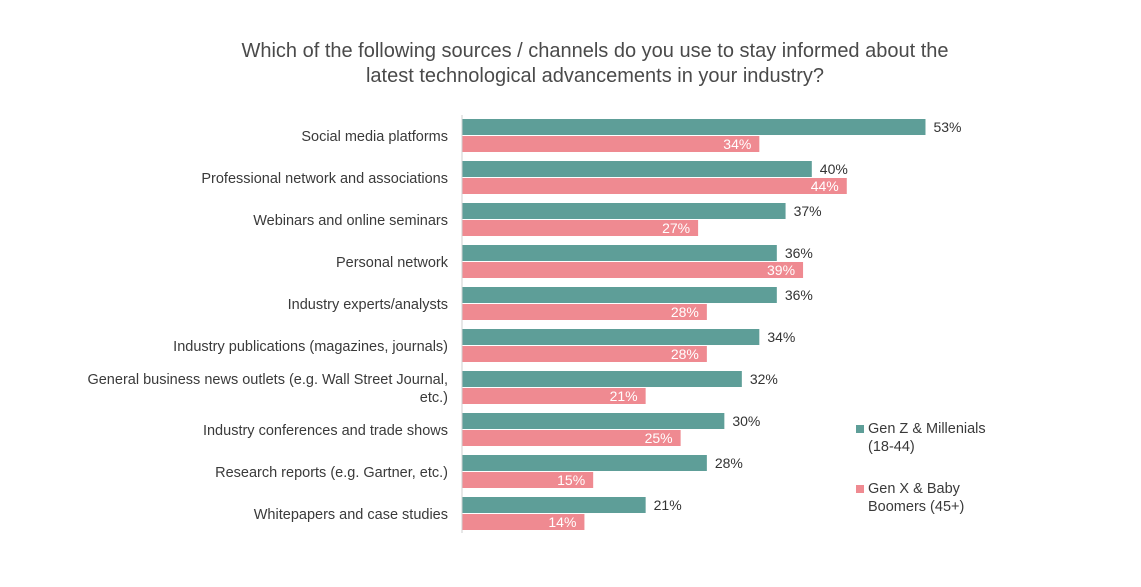  I want to click on category-label: Whitepapers and case studies, so click(351, 515).